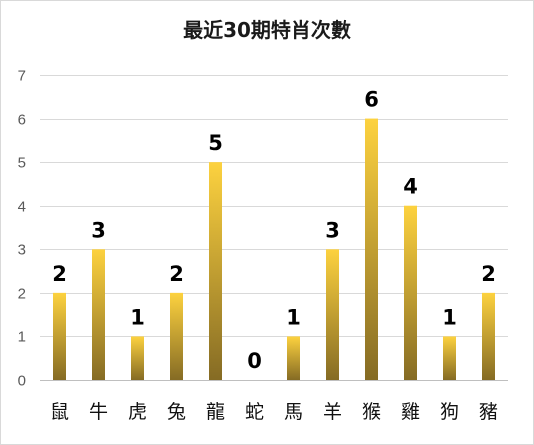  Describe the element at coordinates (293, 358) in the screenshot. I see `bar-馬` at that location.